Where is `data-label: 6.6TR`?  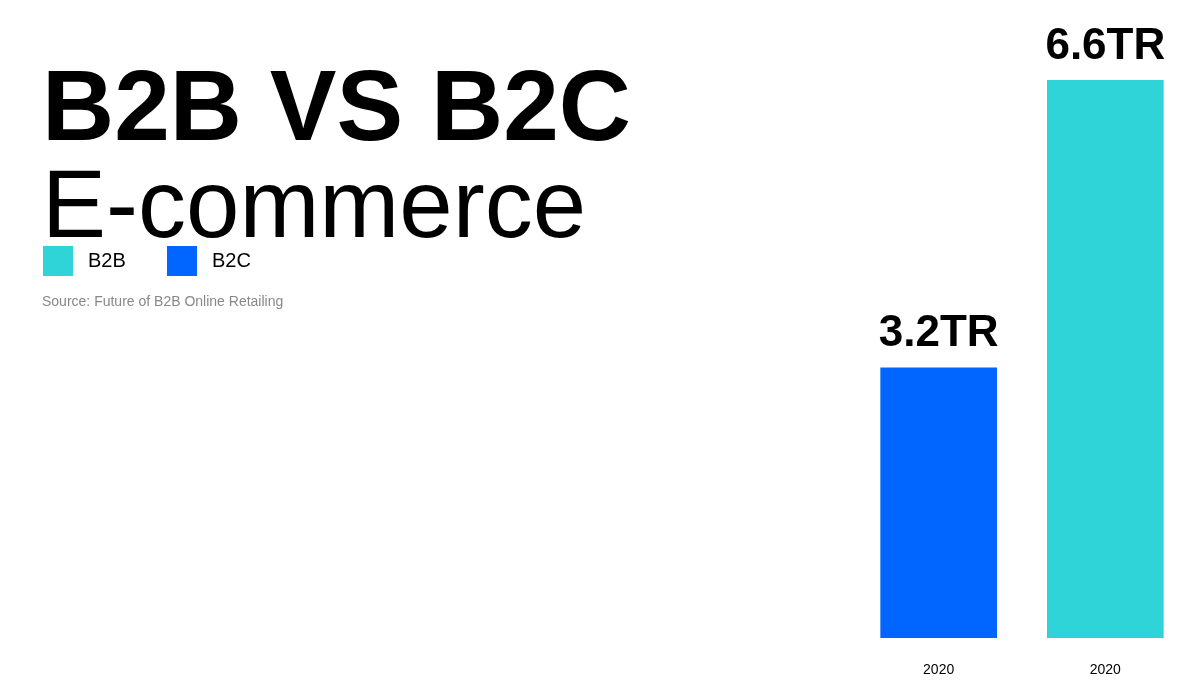 data-label: 6.6TR is located at coordinates (1105, 43).